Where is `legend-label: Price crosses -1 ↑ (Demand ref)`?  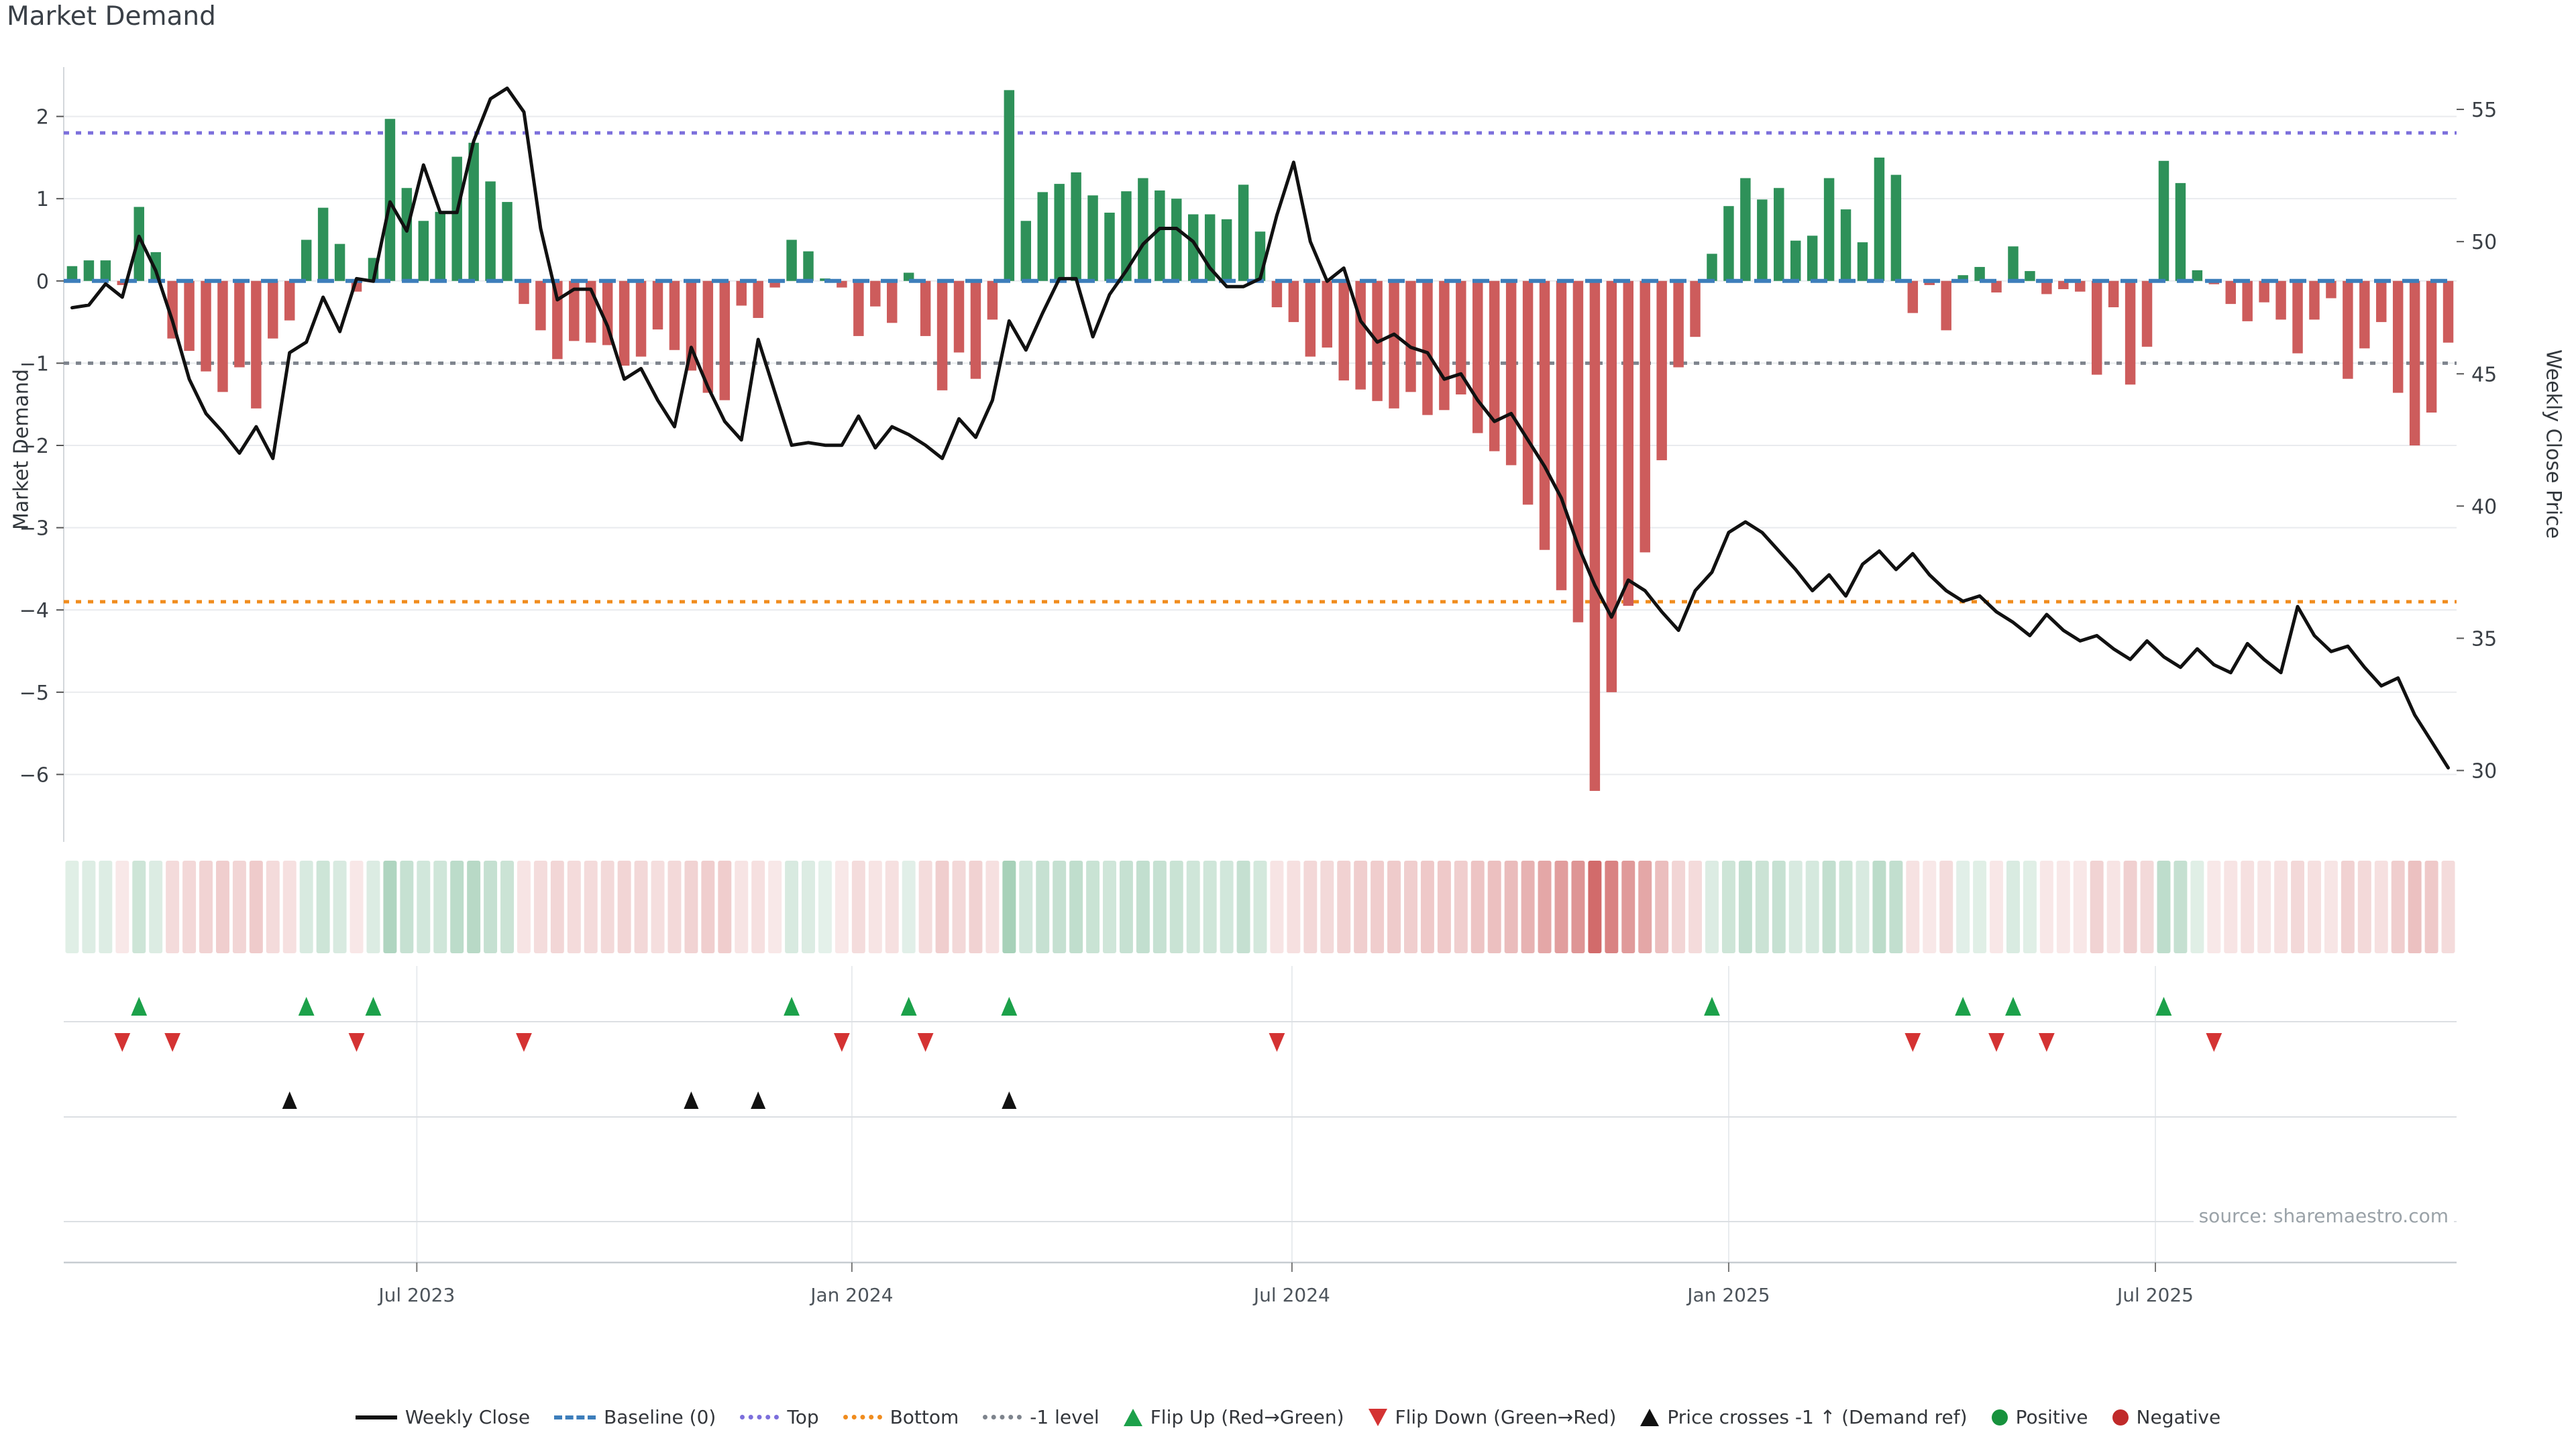 legend-label: Price crosses -1 ↑ (Demand ref) is located at coordinates (1817, 1417).